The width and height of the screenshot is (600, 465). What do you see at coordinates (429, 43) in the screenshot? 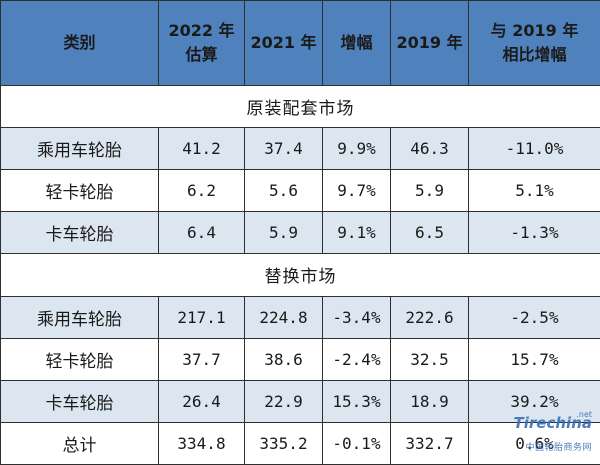
I see `header-2019: 2019 年` at bounding box center [429, 43].